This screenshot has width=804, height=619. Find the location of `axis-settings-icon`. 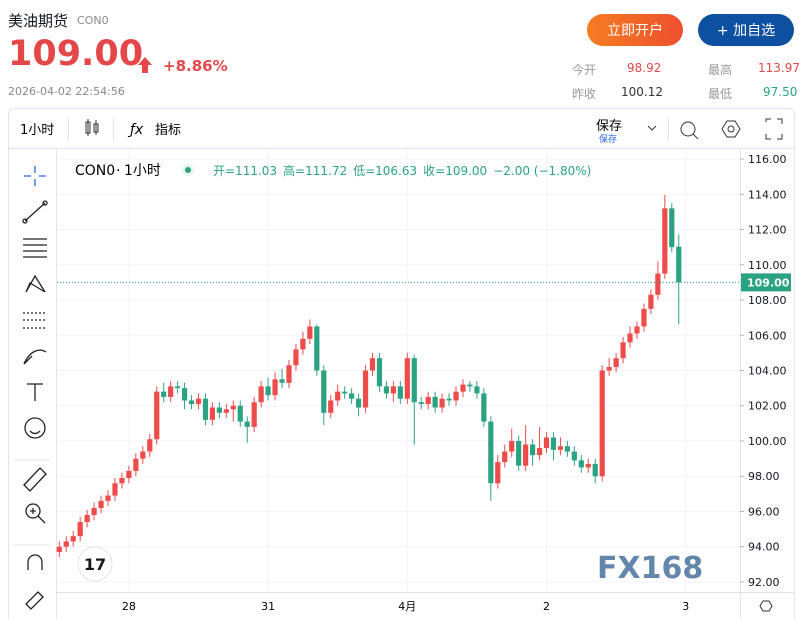

axis-settings-icon is located at coordinates (766, 606).